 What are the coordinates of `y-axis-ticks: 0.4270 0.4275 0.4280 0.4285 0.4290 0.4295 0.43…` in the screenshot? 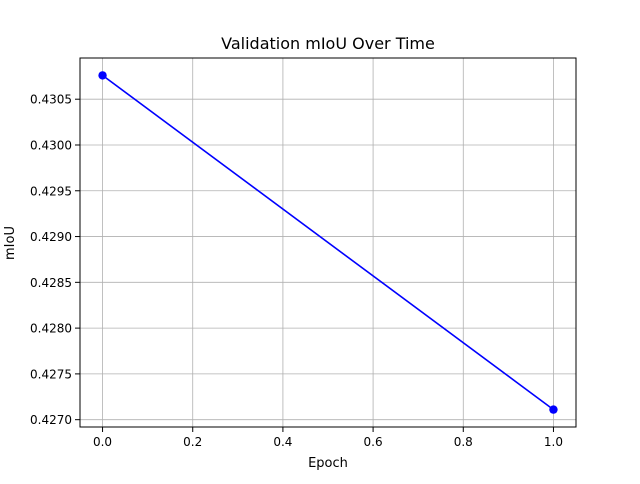 It's located at (55, 260).